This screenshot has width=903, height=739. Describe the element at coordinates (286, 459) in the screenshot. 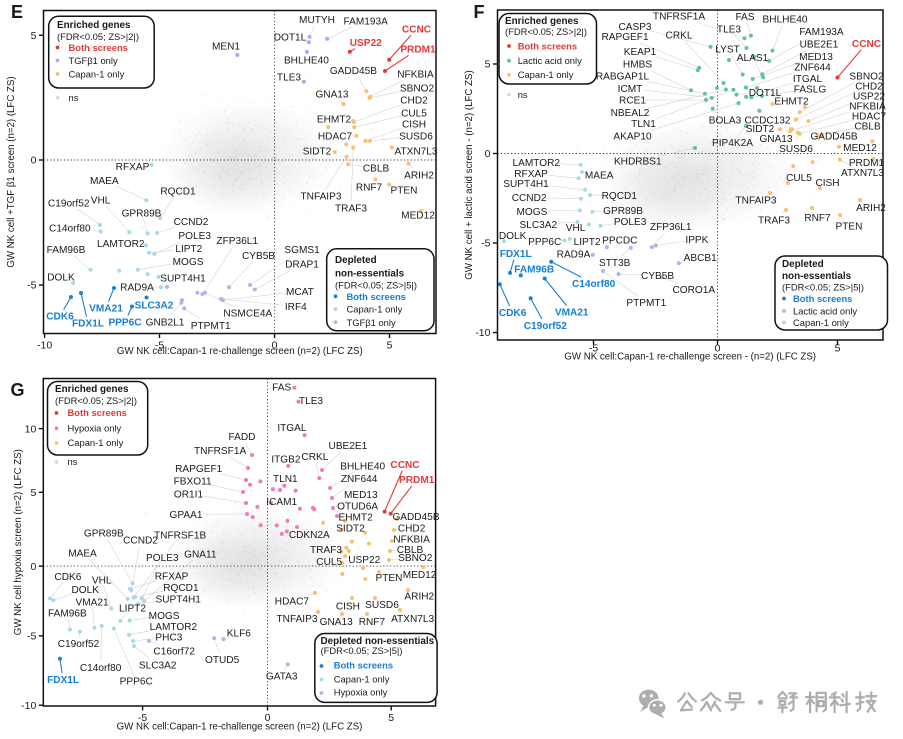

I see `svg-text: ITGB2` at that location.